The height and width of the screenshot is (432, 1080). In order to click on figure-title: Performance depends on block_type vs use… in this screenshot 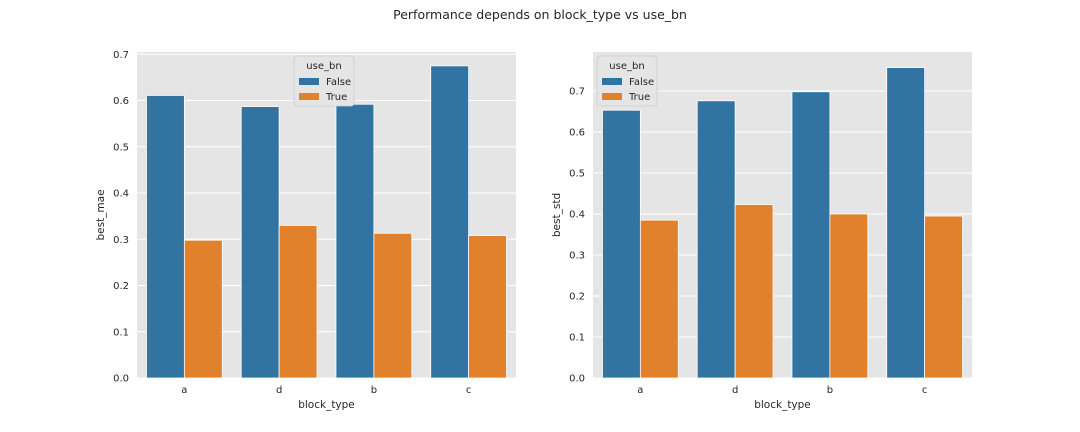, I will do `click(540, 14)`.